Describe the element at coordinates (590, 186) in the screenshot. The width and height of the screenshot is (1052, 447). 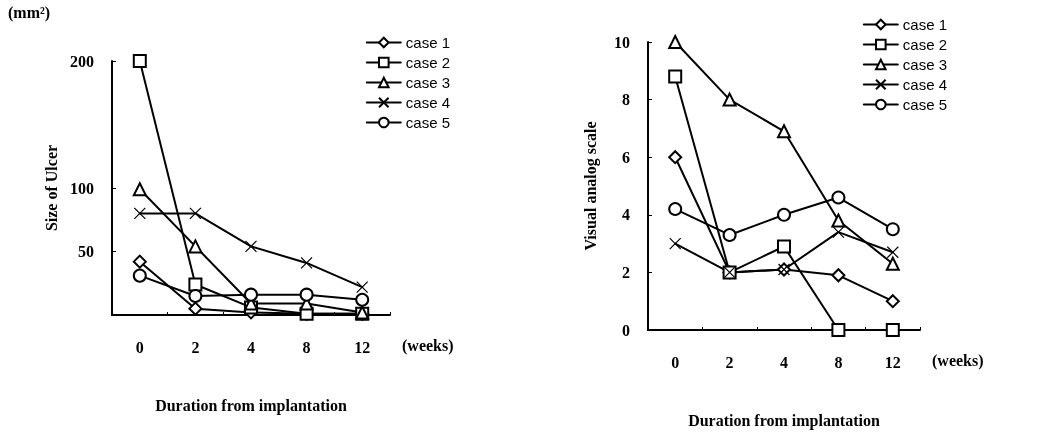
I see `y-axis-title: Visual analog scale` at that location.